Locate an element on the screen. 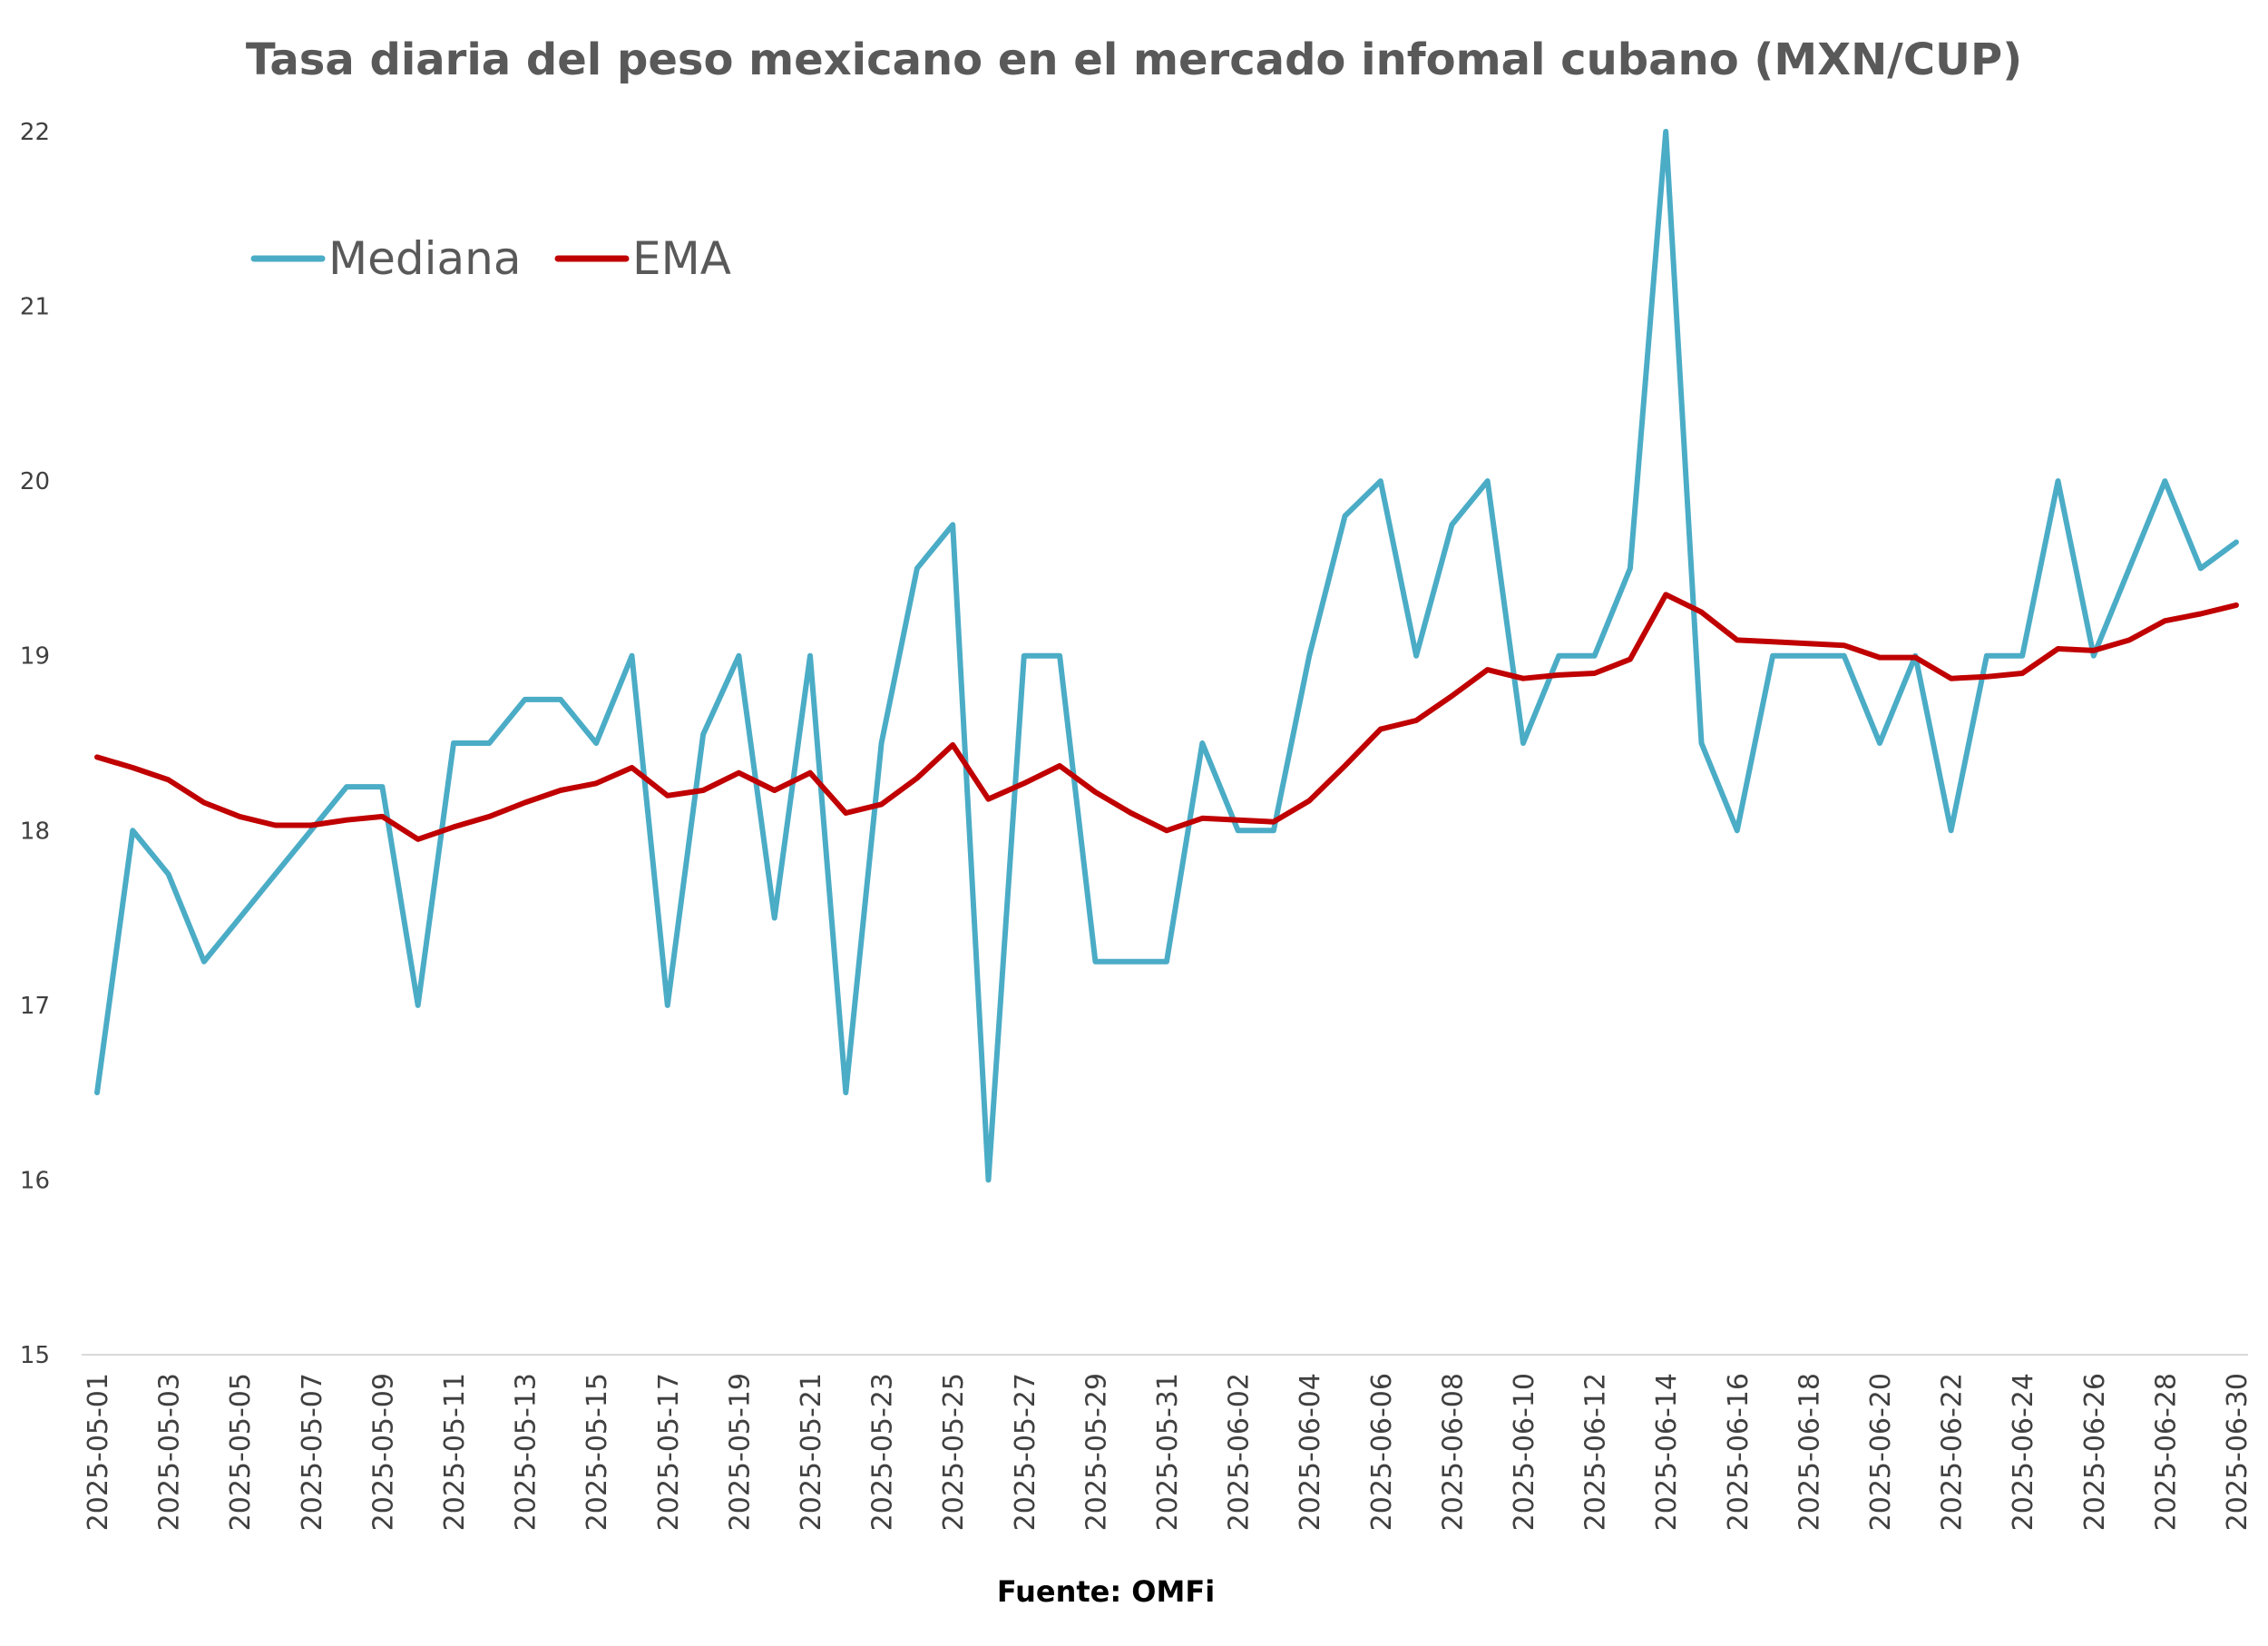 This screenshot has width=2268, height=1646. x-tick-label: 2025-05-07 is located at coordinates (312, 1452).